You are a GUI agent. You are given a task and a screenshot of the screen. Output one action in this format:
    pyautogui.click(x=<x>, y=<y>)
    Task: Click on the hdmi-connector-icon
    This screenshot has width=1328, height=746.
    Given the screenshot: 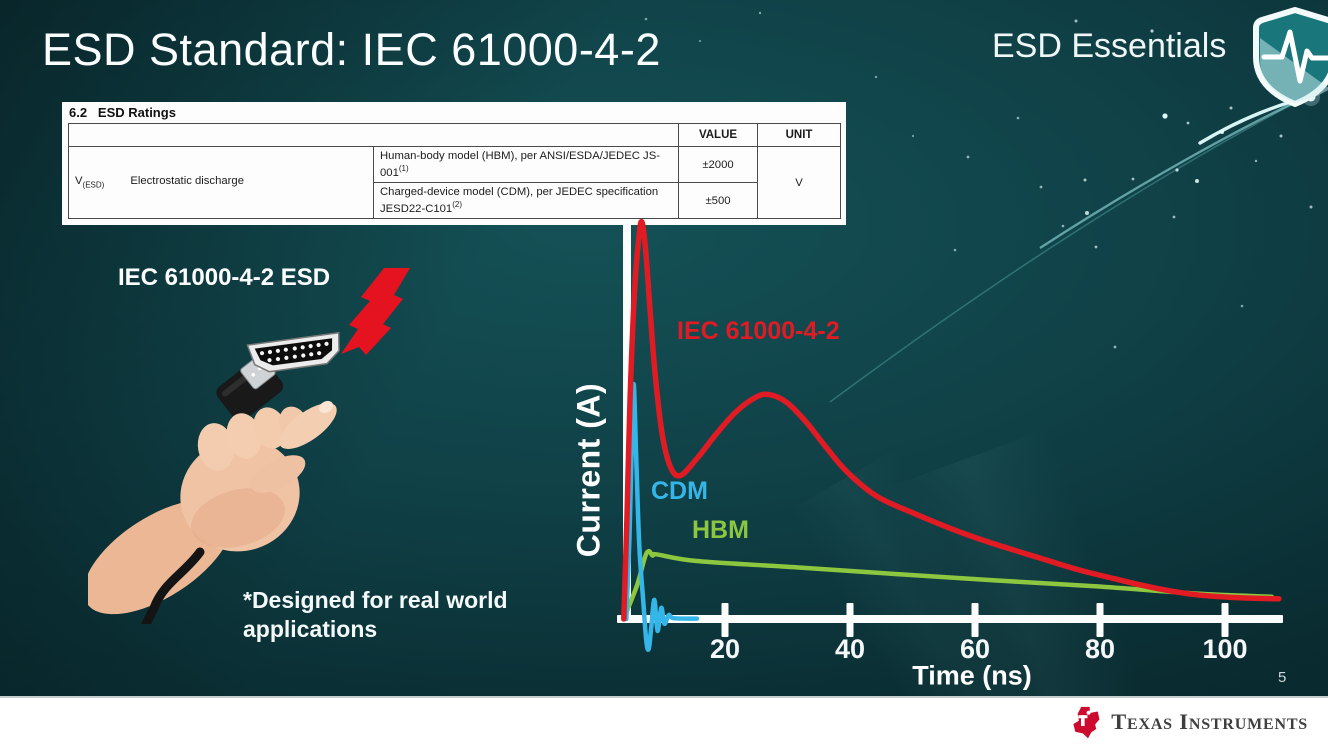 What is the action you would take?
    pyautogui.click(x=293, y=352)
    